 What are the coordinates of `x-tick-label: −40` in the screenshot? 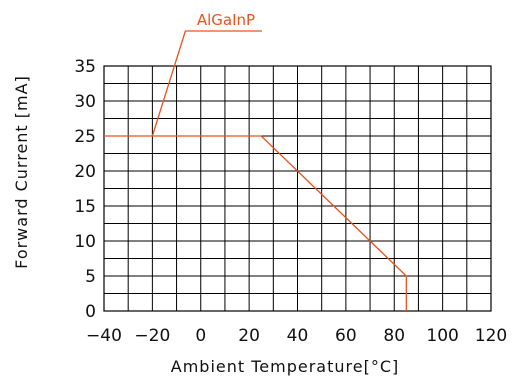 It's located at (104, 336).